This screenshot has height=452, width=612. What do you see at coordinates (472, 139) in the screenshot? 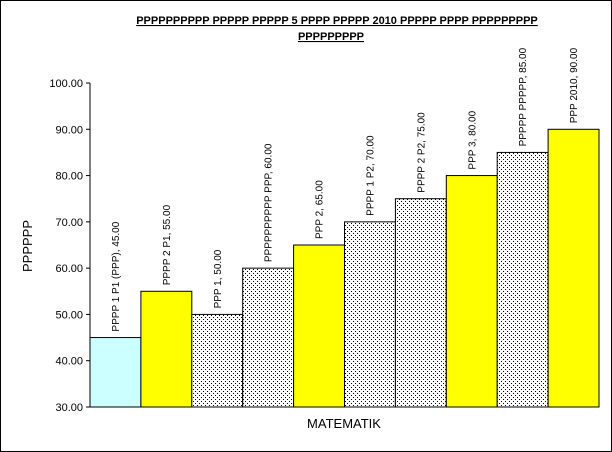
I see `bar-label-8: PPP 3, 80.00` at bounding box center [472, 139].